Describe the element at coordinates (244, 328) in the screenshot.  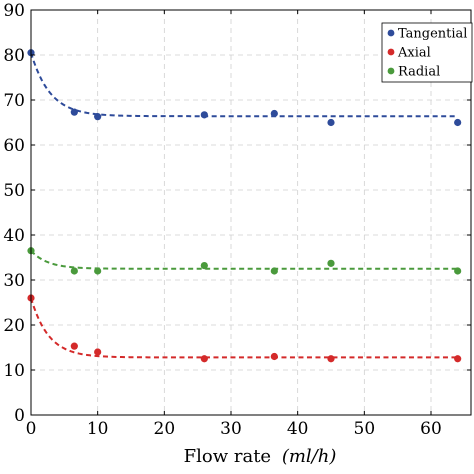
I see `fit-line-axial` at that location.